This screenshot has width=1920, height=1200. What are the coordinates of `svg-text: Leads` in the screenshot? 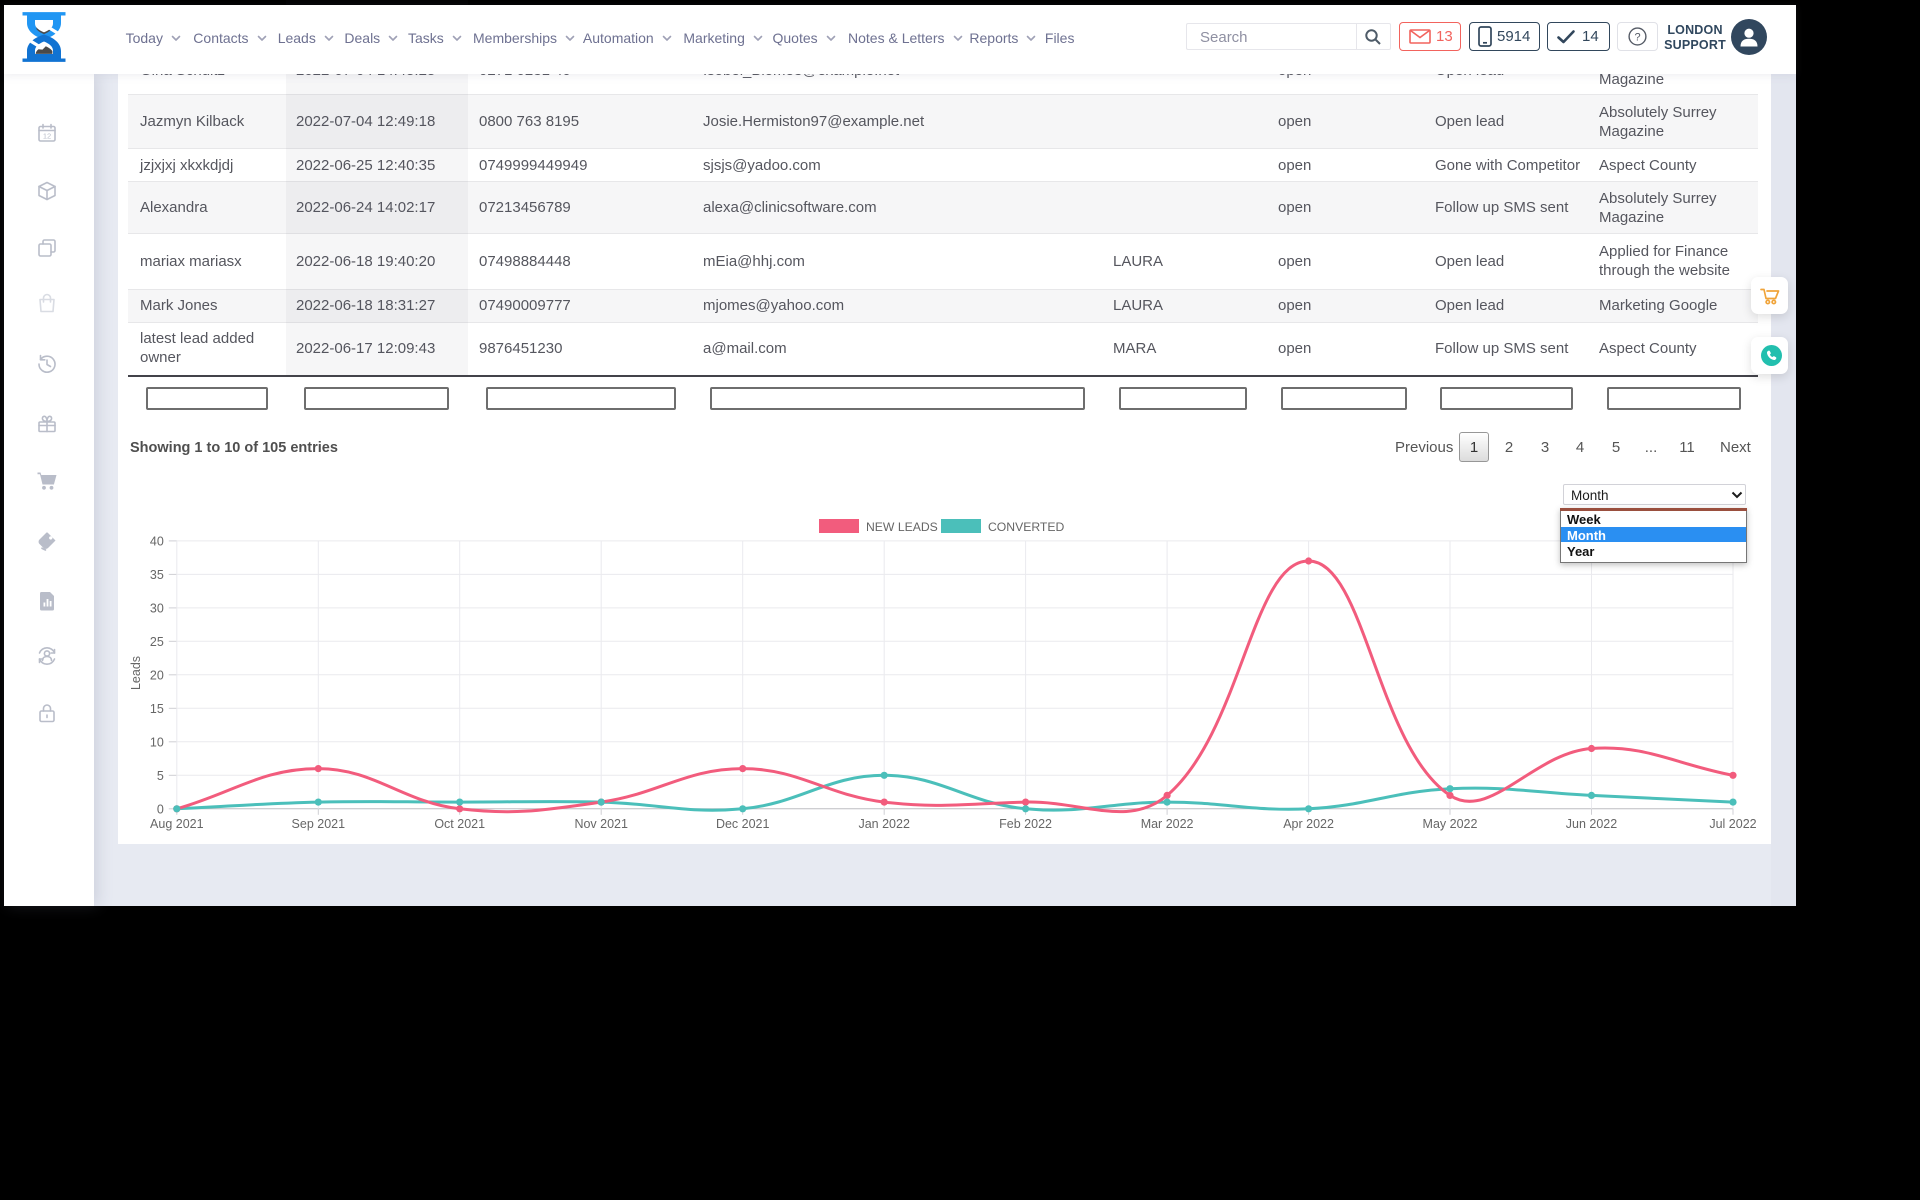 It's located at (136, 673).